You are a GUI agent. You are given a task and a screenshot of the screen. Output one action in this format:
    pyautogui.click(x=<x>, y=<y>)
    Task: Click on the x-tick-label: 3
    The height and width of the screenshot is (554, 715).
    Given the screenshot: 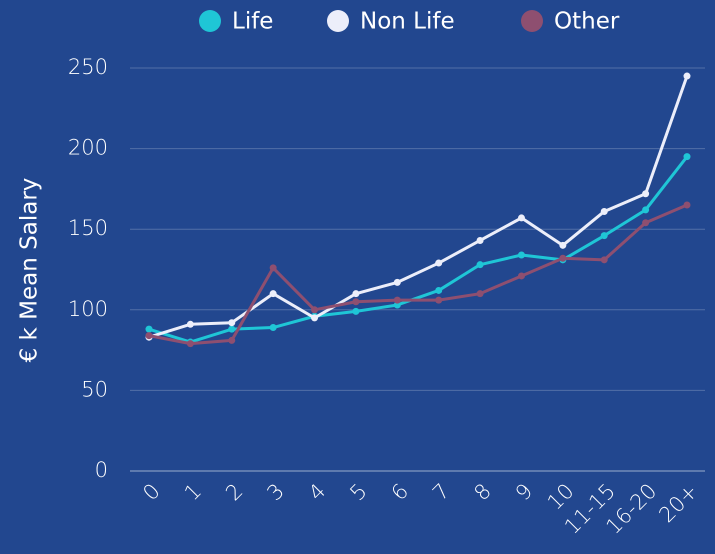 What is the action you would take?
    pyautogui.click(x=276, y=492)
    